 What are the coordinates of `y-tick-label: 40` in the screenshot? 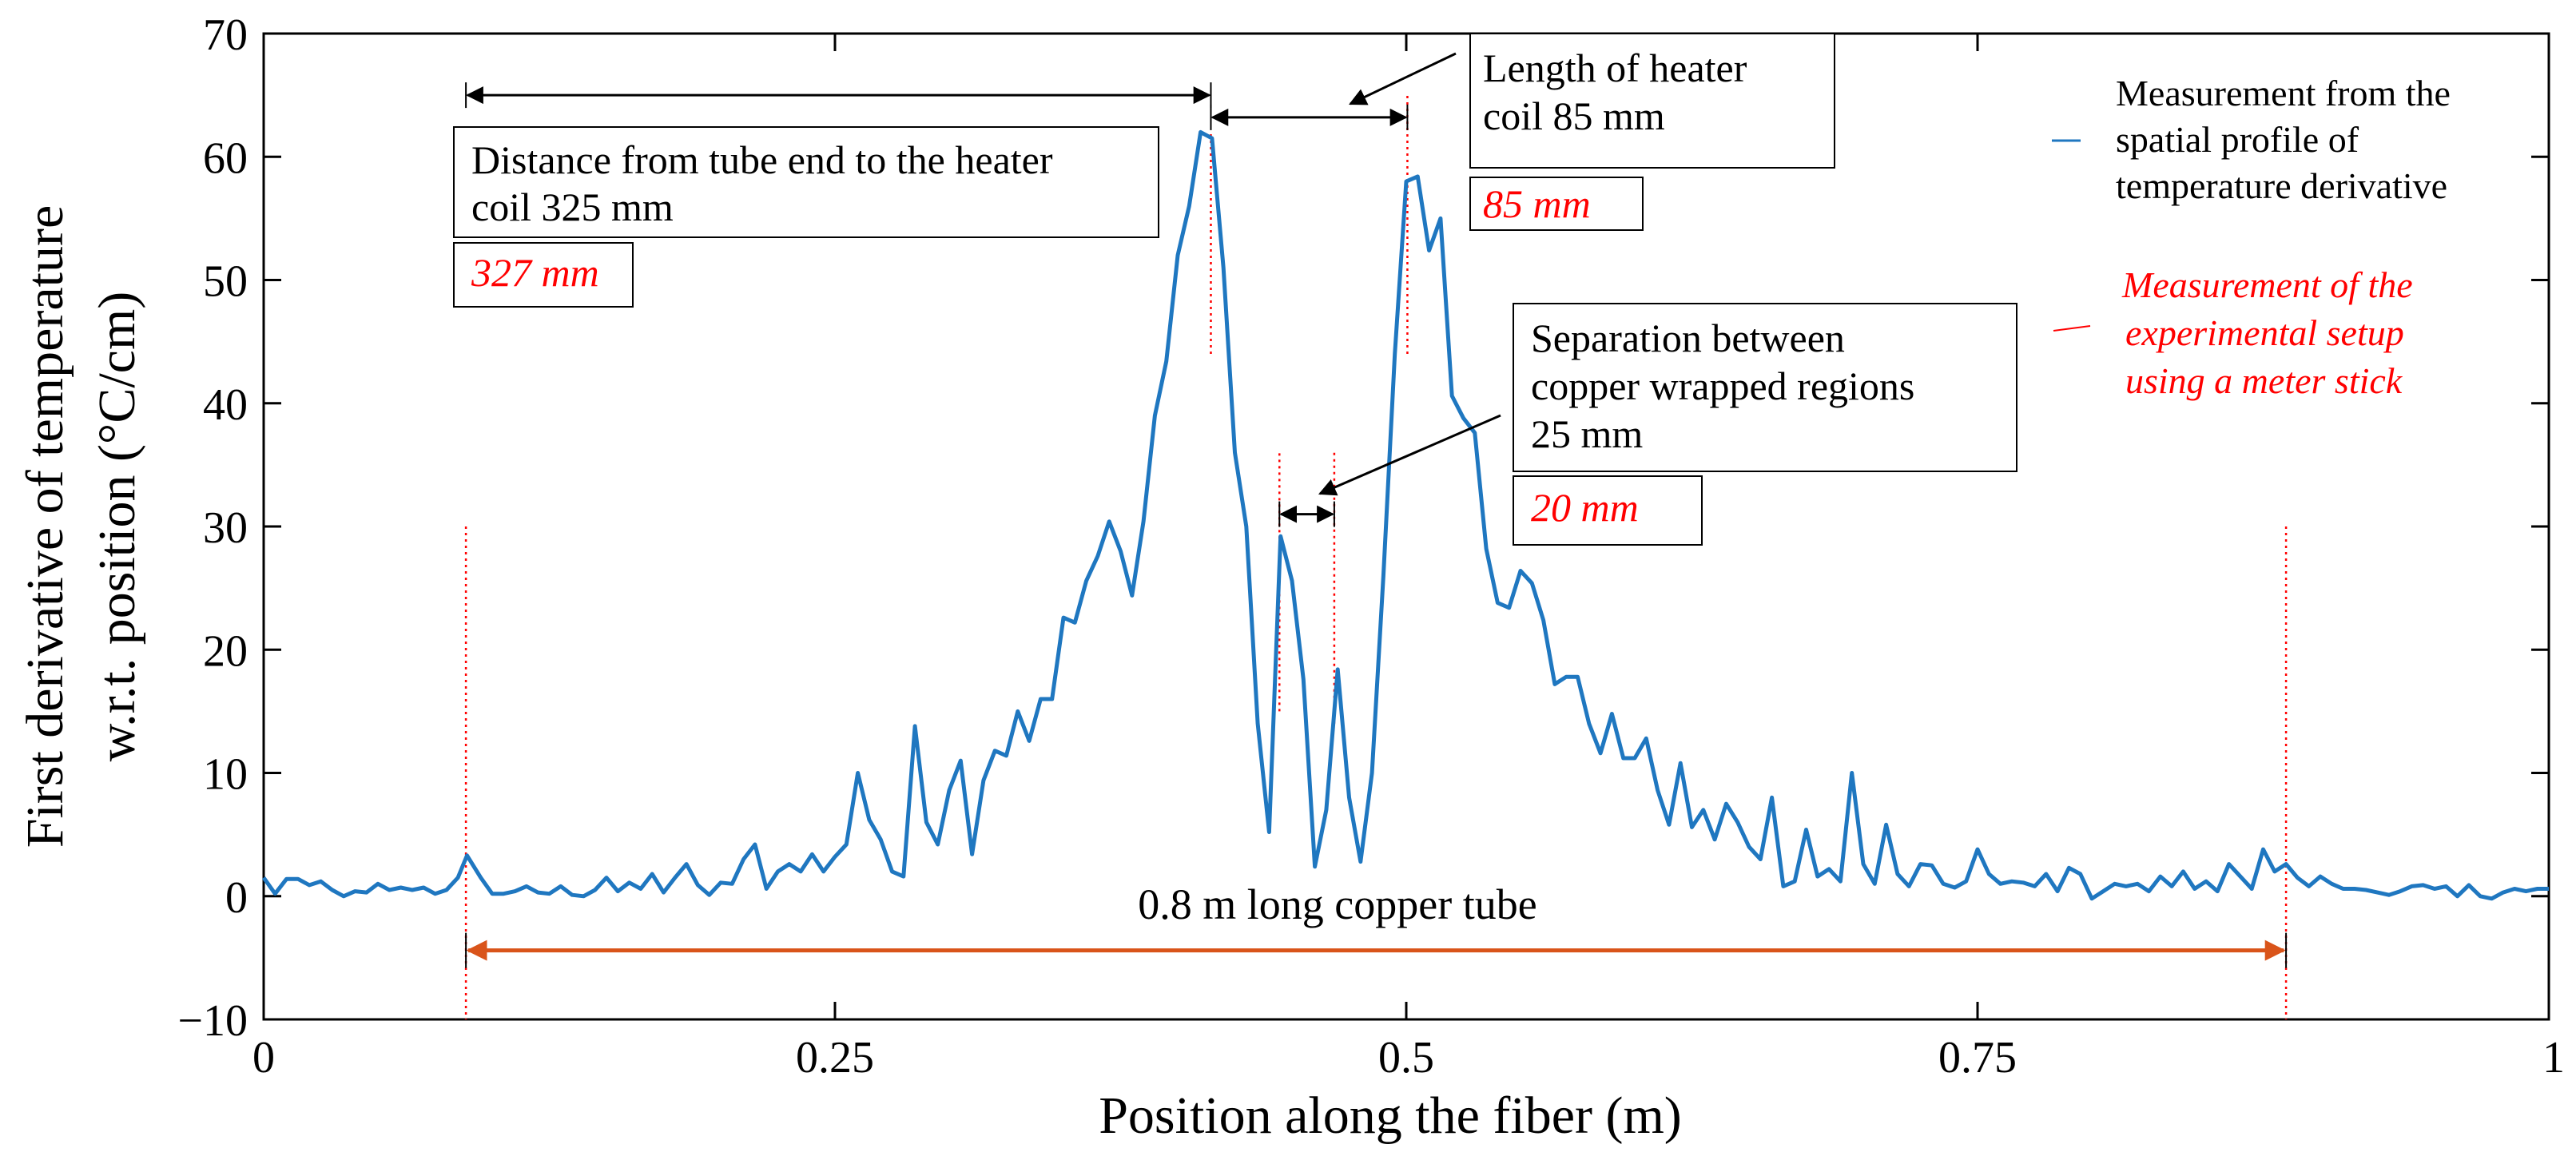 It's located at (225, 405).